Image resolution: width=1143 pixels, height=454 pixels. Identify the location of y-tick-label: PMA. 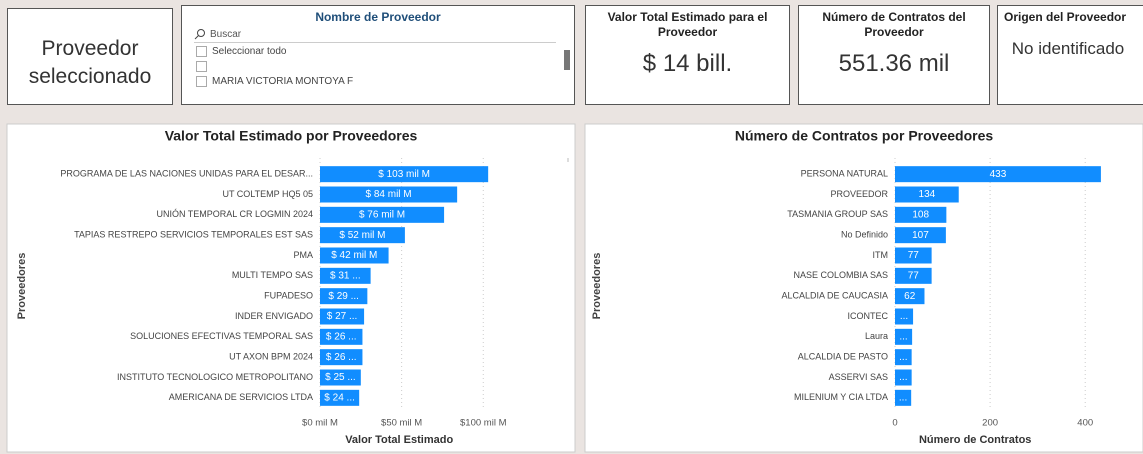
(303, 255).